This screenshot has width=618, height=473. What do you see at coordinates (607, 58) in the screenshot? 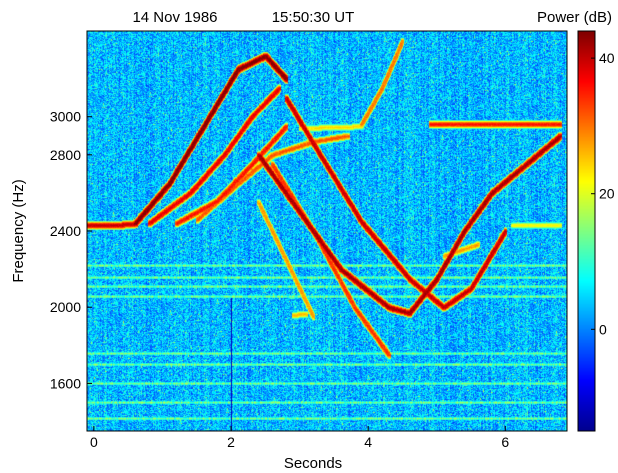
I see `colorbar-tick-label: 40` at bounding box center [607, 58].